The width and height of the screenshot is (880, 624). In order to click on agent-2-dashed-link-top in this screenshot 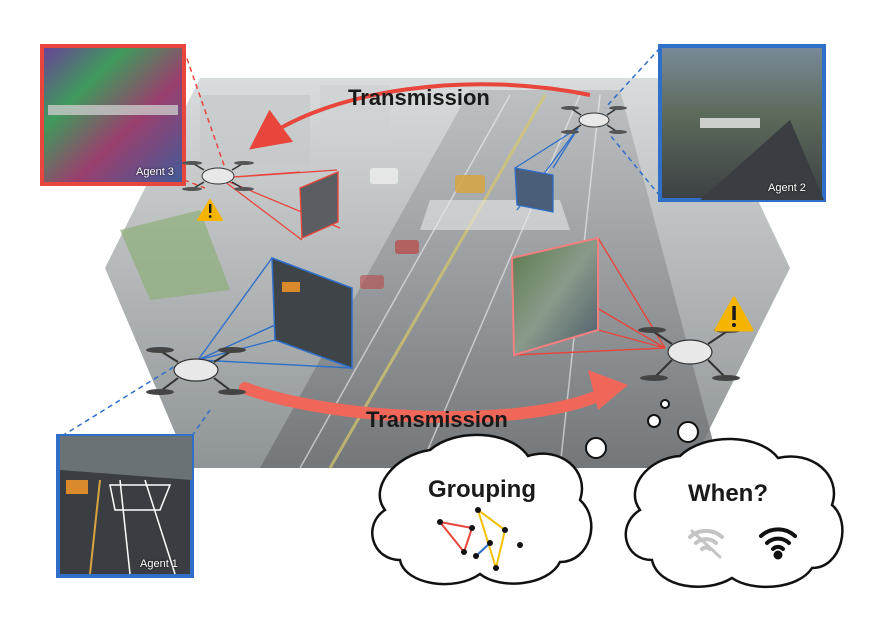, I will do `click(632, 78)`.